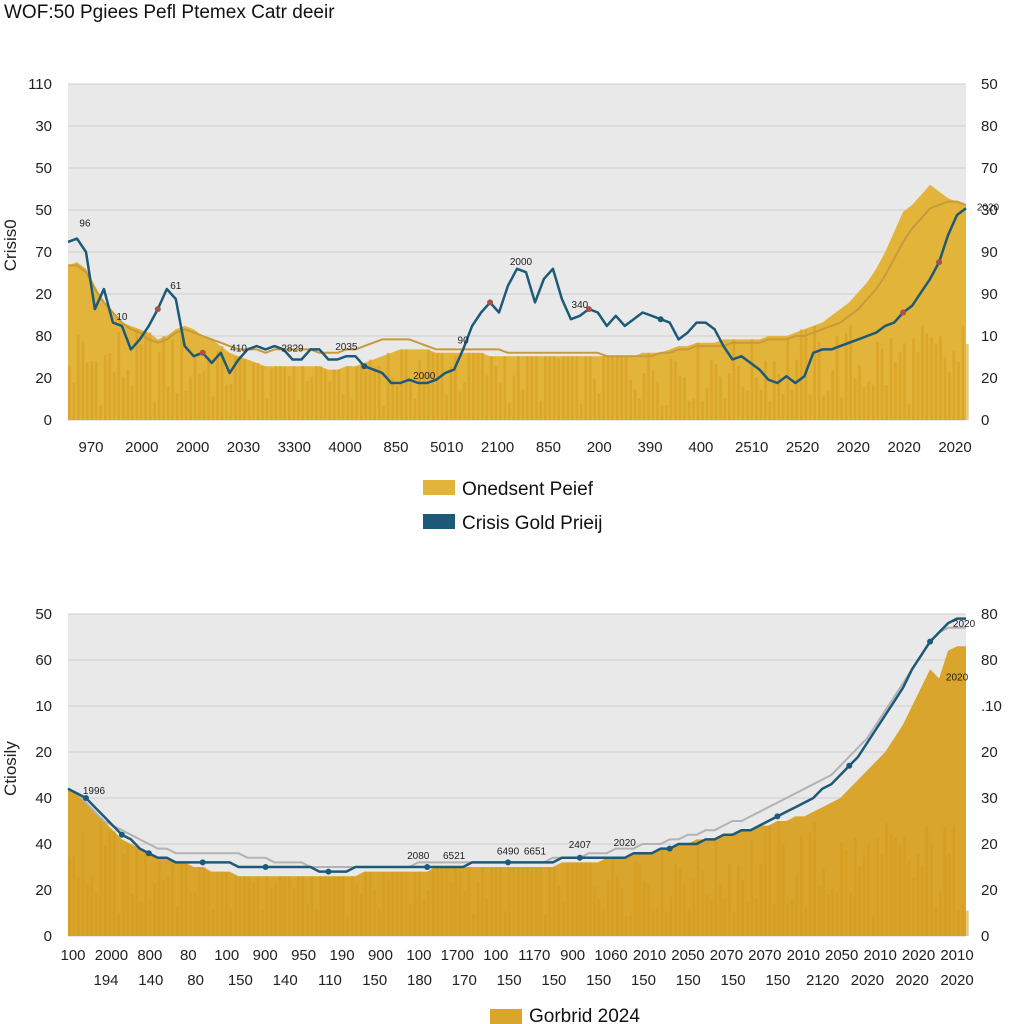  I want to click on legend-swatch-line, so click(439, 521).